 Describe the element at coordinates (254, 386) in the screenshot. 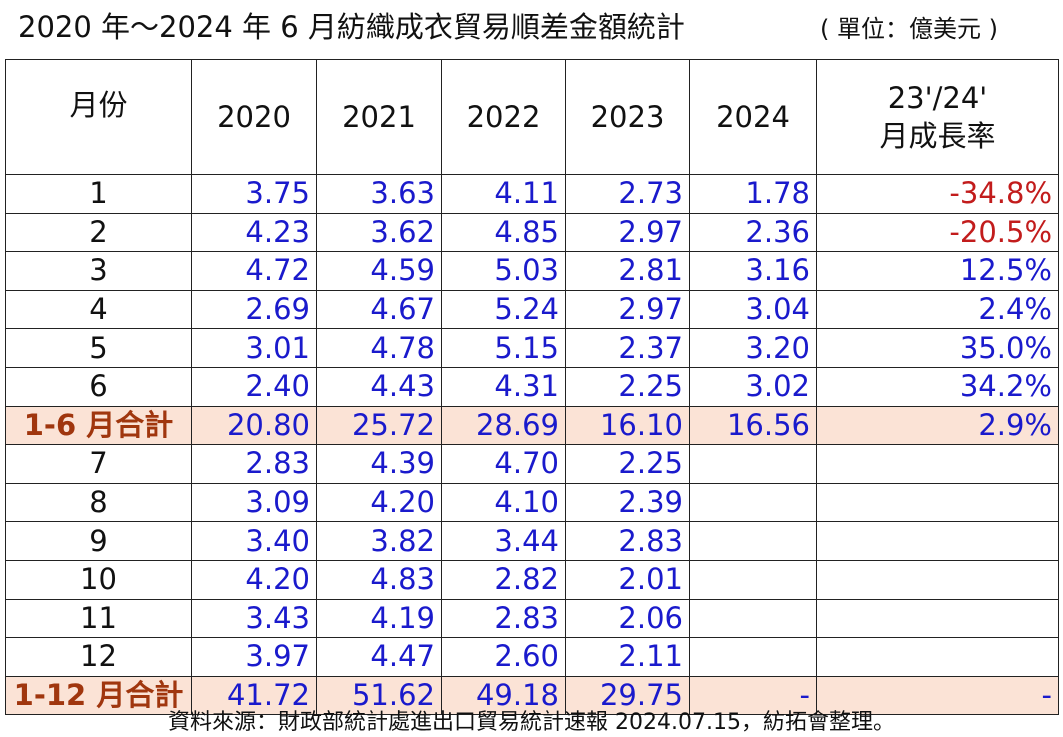

I see `value-cell-2020: 2.40` at that location.